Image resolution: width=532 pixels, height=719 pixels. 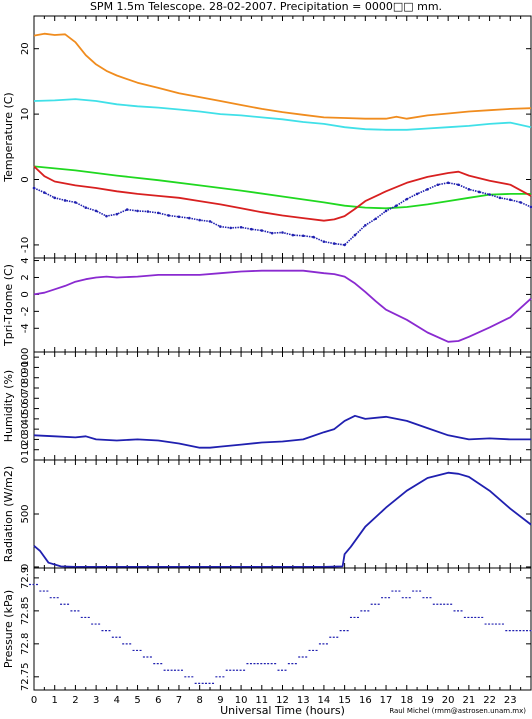 I want to click on x-tick-label-18: 18, so click(x=406, y=700).